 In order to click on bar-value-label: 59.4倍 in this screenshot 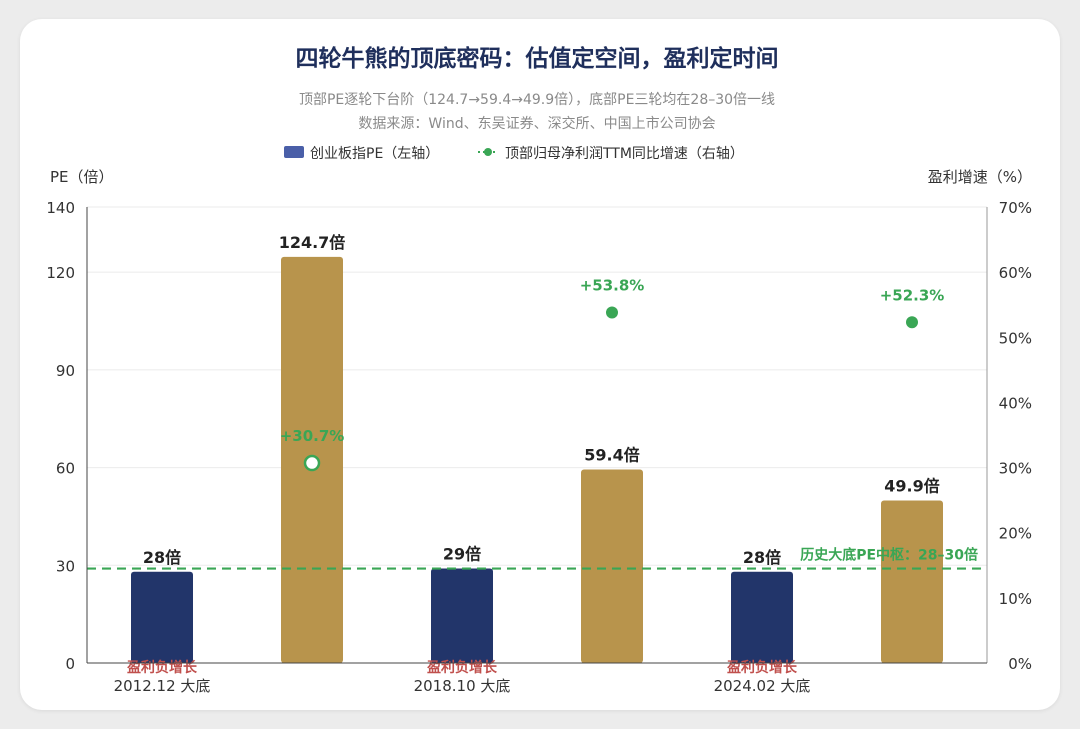, I will do `click(611, 455)`.